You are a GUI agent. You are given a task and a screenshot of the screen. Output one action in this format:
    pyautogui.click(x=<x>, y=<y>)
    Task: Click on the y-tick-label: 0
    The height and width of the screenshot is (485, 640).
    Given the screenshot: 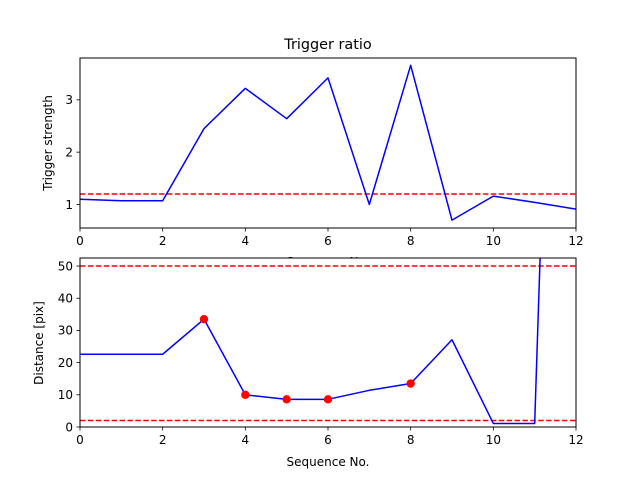 What is the action you would take?
    pyautogui.click(x=69, y=427)
    